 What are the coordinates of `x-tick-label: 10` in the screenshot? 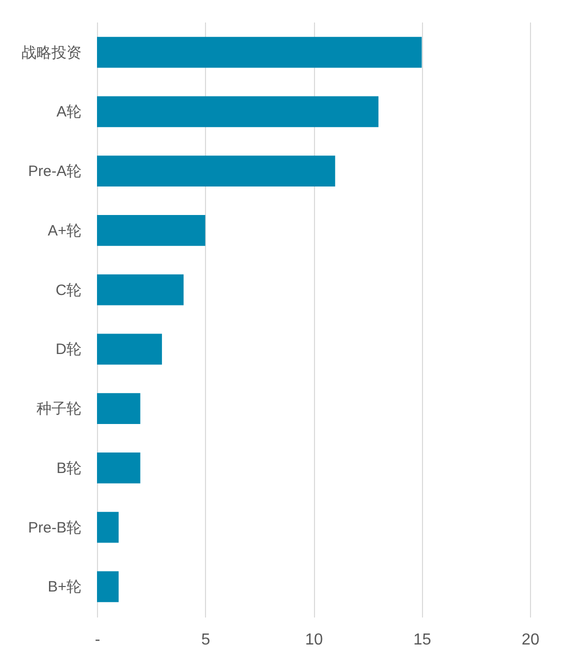 It's located at (314, 640).